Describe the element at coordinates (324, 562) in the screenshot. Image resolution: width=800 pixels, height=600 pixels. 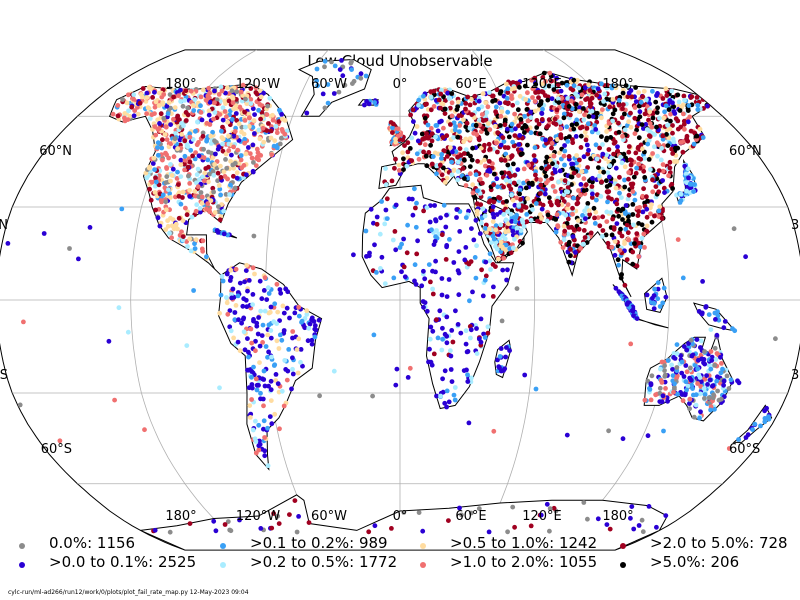
I see `legend-label: >0.2 to 0.5%: 1772` at that location.